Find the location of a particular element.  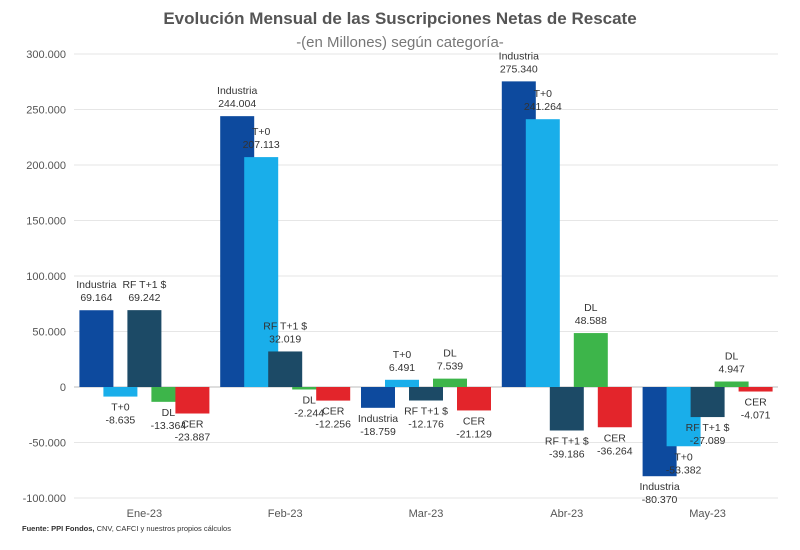

x-tick-label: May-23 is located at coordinates (707, 514).